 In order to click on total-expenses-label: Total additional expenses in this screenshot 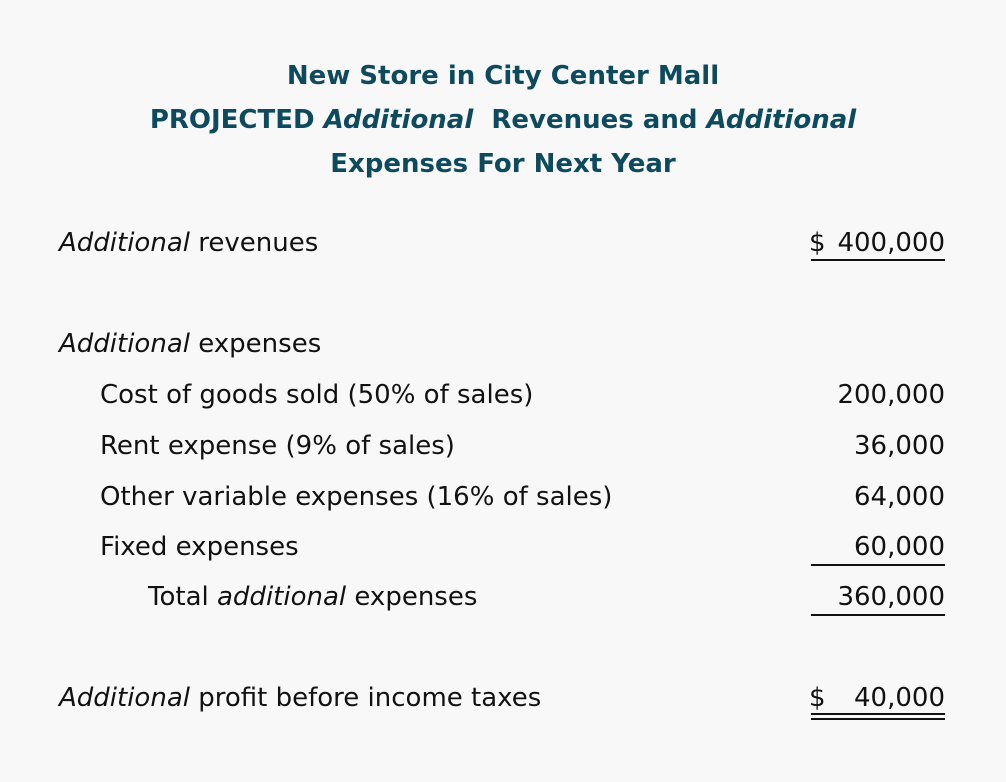, I will do `click(312, 597)`.